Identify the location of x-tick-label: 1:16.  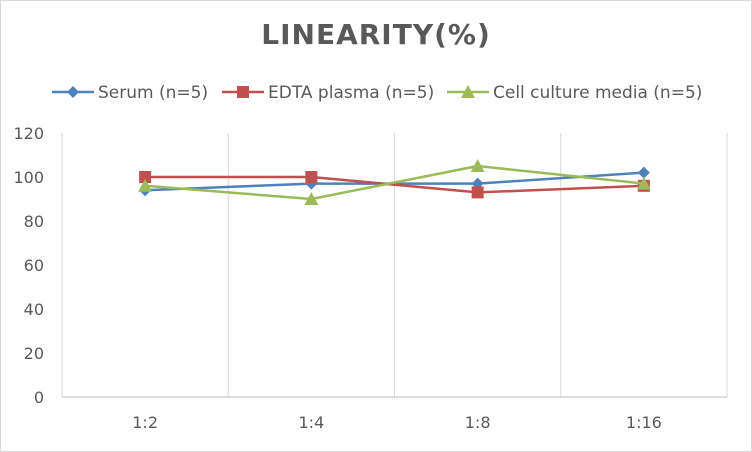
(644, 422).